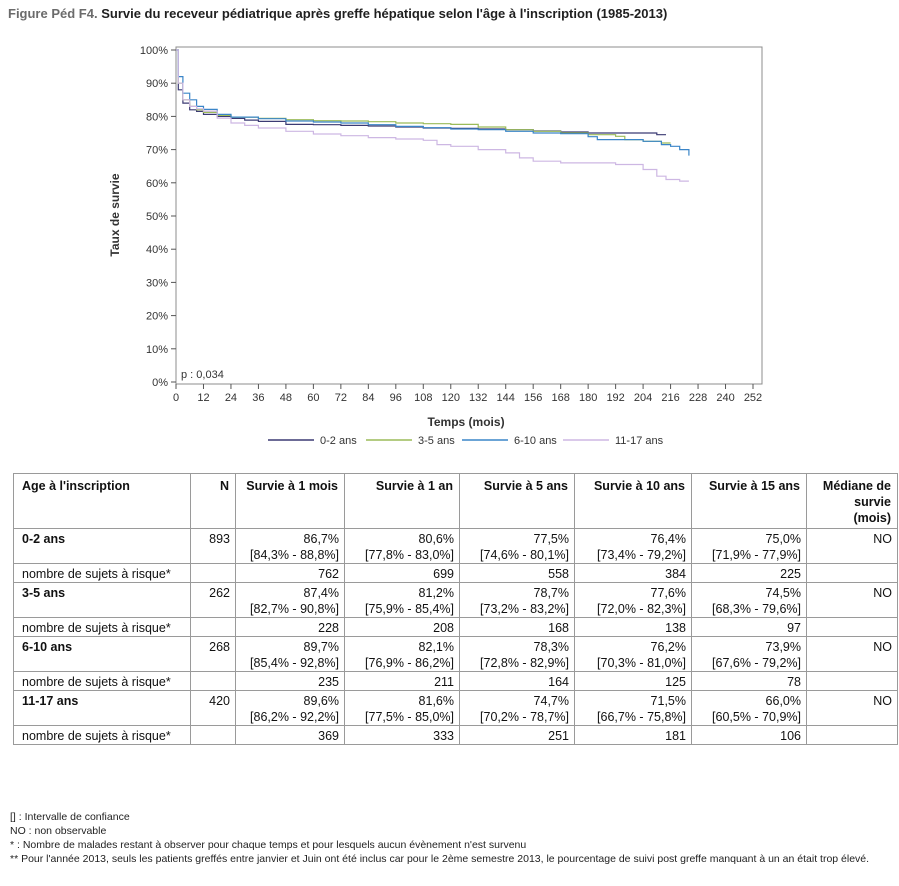 The image size is (899, 886). What do you see at coordinates (478, 398) in the screenshot?
I see `x-tick-label: 132` at bounding box center [478, 398].